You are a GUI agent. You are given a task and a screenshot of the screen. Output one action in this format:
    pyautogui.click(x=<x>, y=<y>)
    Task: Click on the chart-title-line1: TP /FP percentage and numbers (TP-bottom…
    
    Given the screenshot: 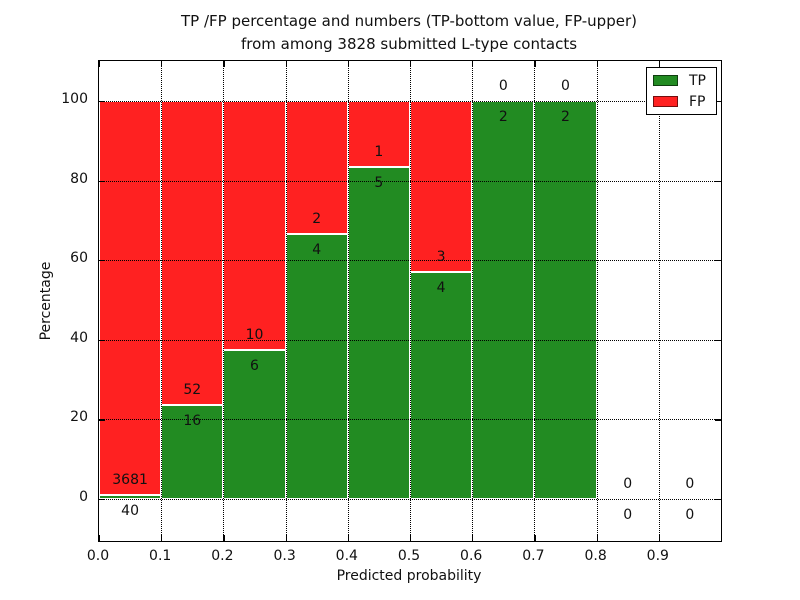 What is the action you would take?
    pyautogui.click(x=409, y=21)
    